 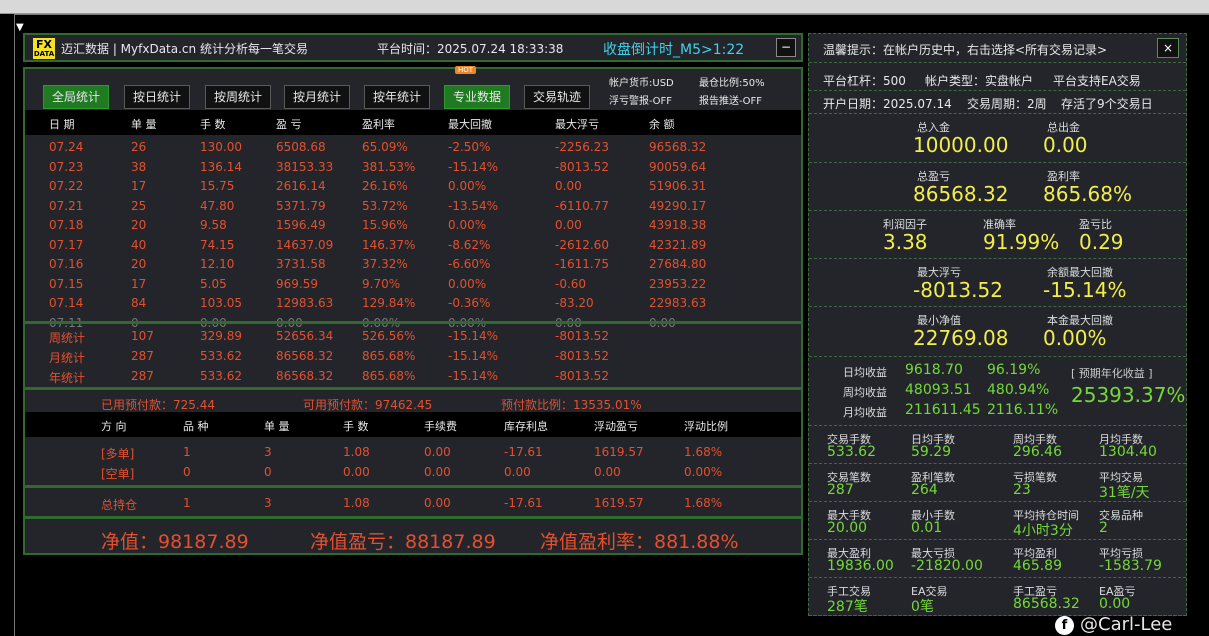 I want to click on tab-5-button: 专业数据, so click(x=477, y=97).